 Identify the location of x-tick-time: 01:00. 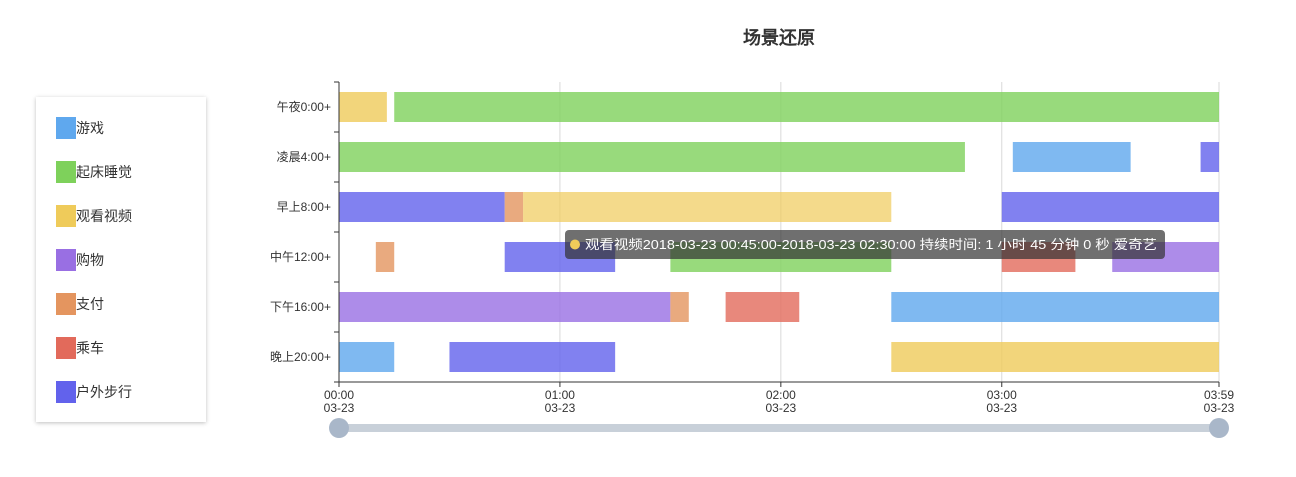
(560, 395).